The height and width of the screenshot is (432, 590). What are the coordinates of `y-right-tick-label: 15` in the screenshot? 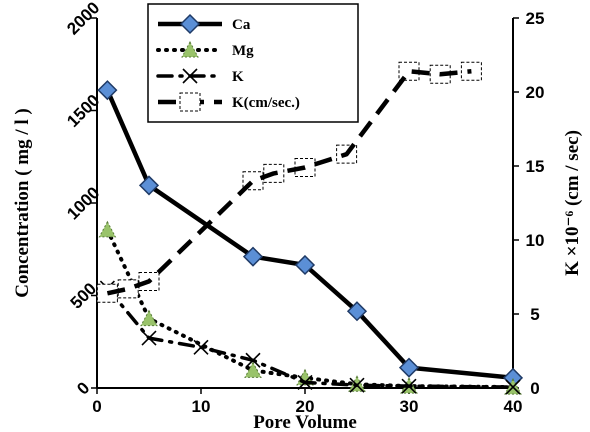 It's located at (535, 166).